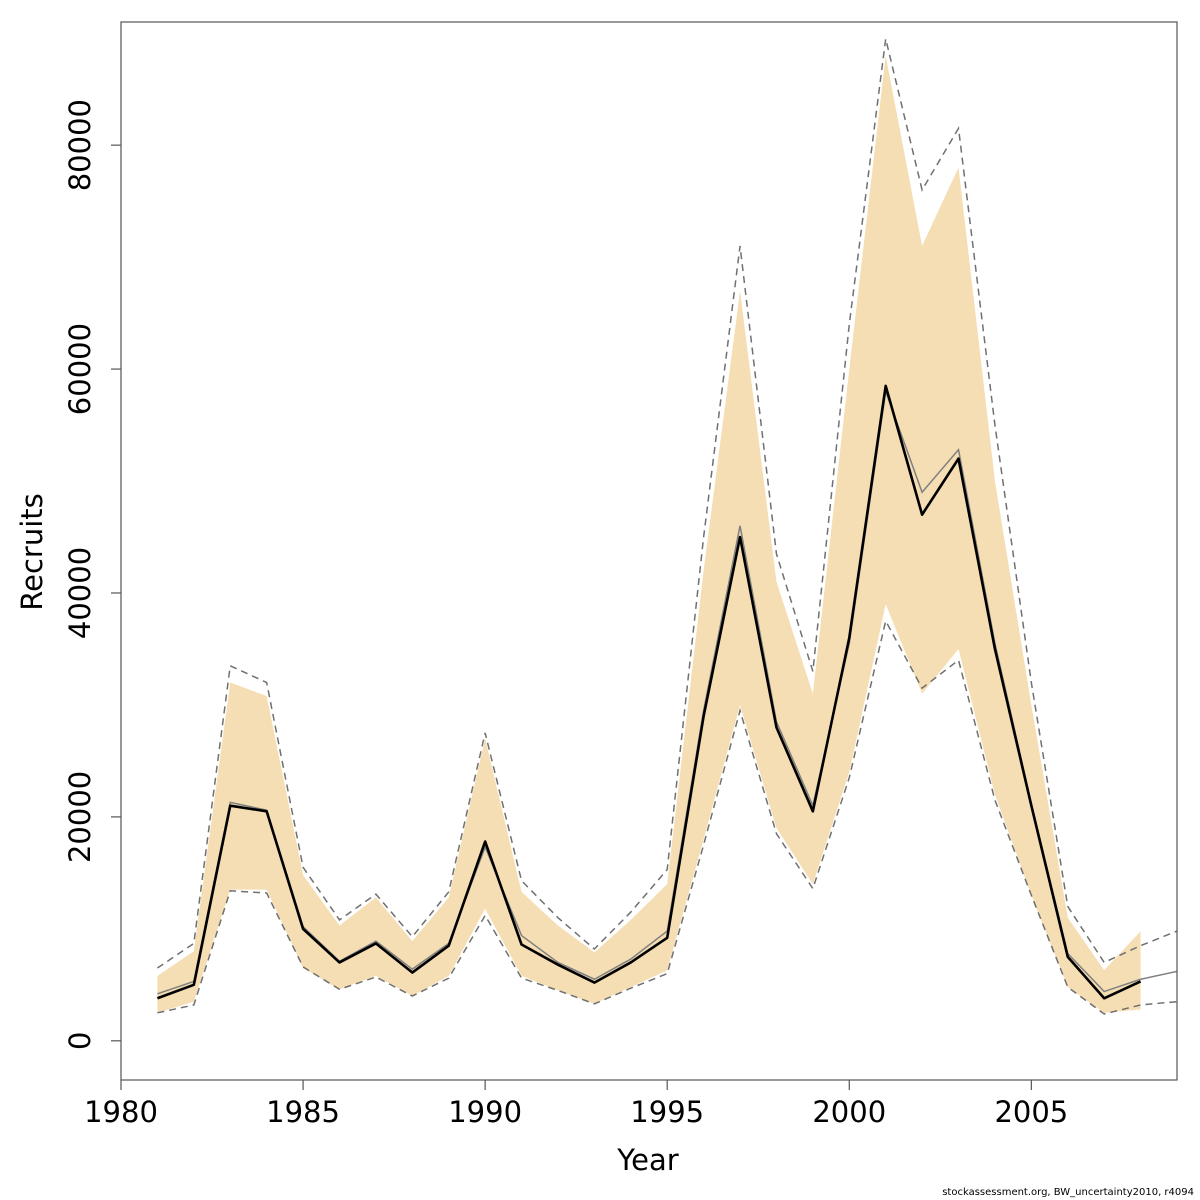  Describe the element at coordinates (32, 551) in the screenshot. I see `y-axis-label: Recruits` at that location.